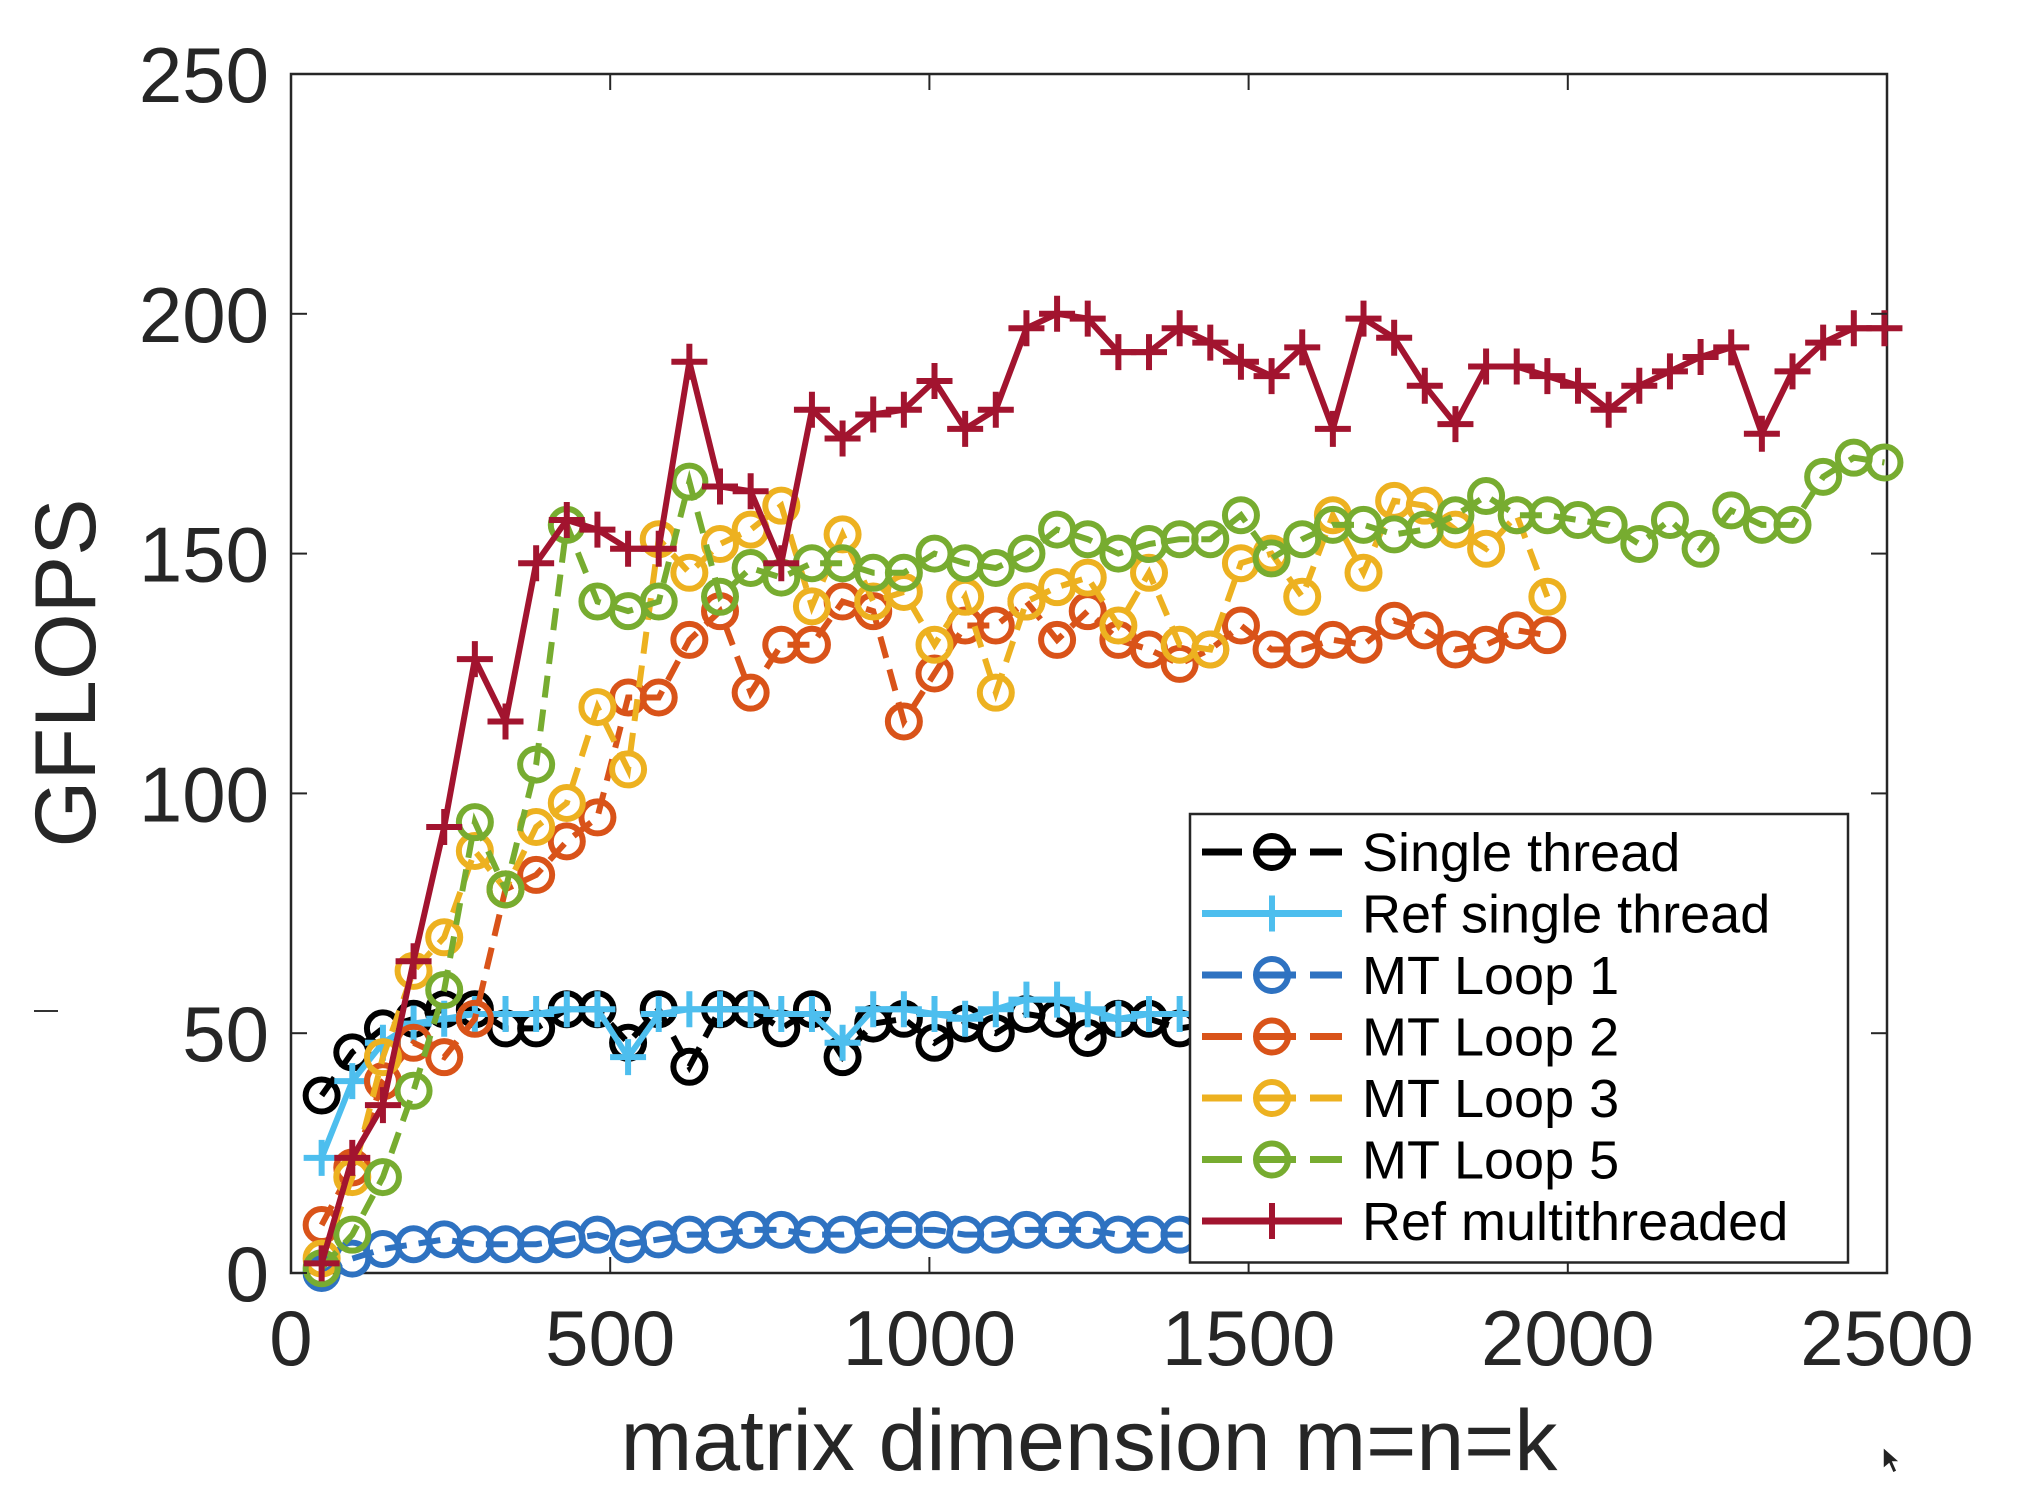  I want to click on mouse-cursor-icon, so click(1892, 1460).